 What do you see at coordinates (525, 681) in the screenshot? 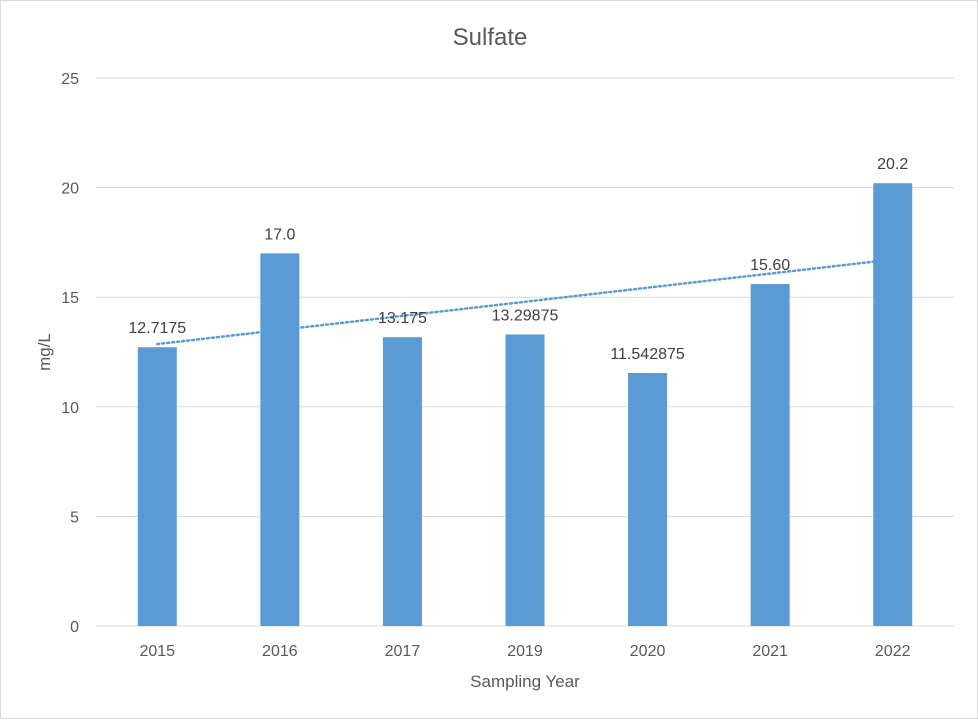
I see `x-axis-title: Sampling Year` at bounding box center [525, 681].